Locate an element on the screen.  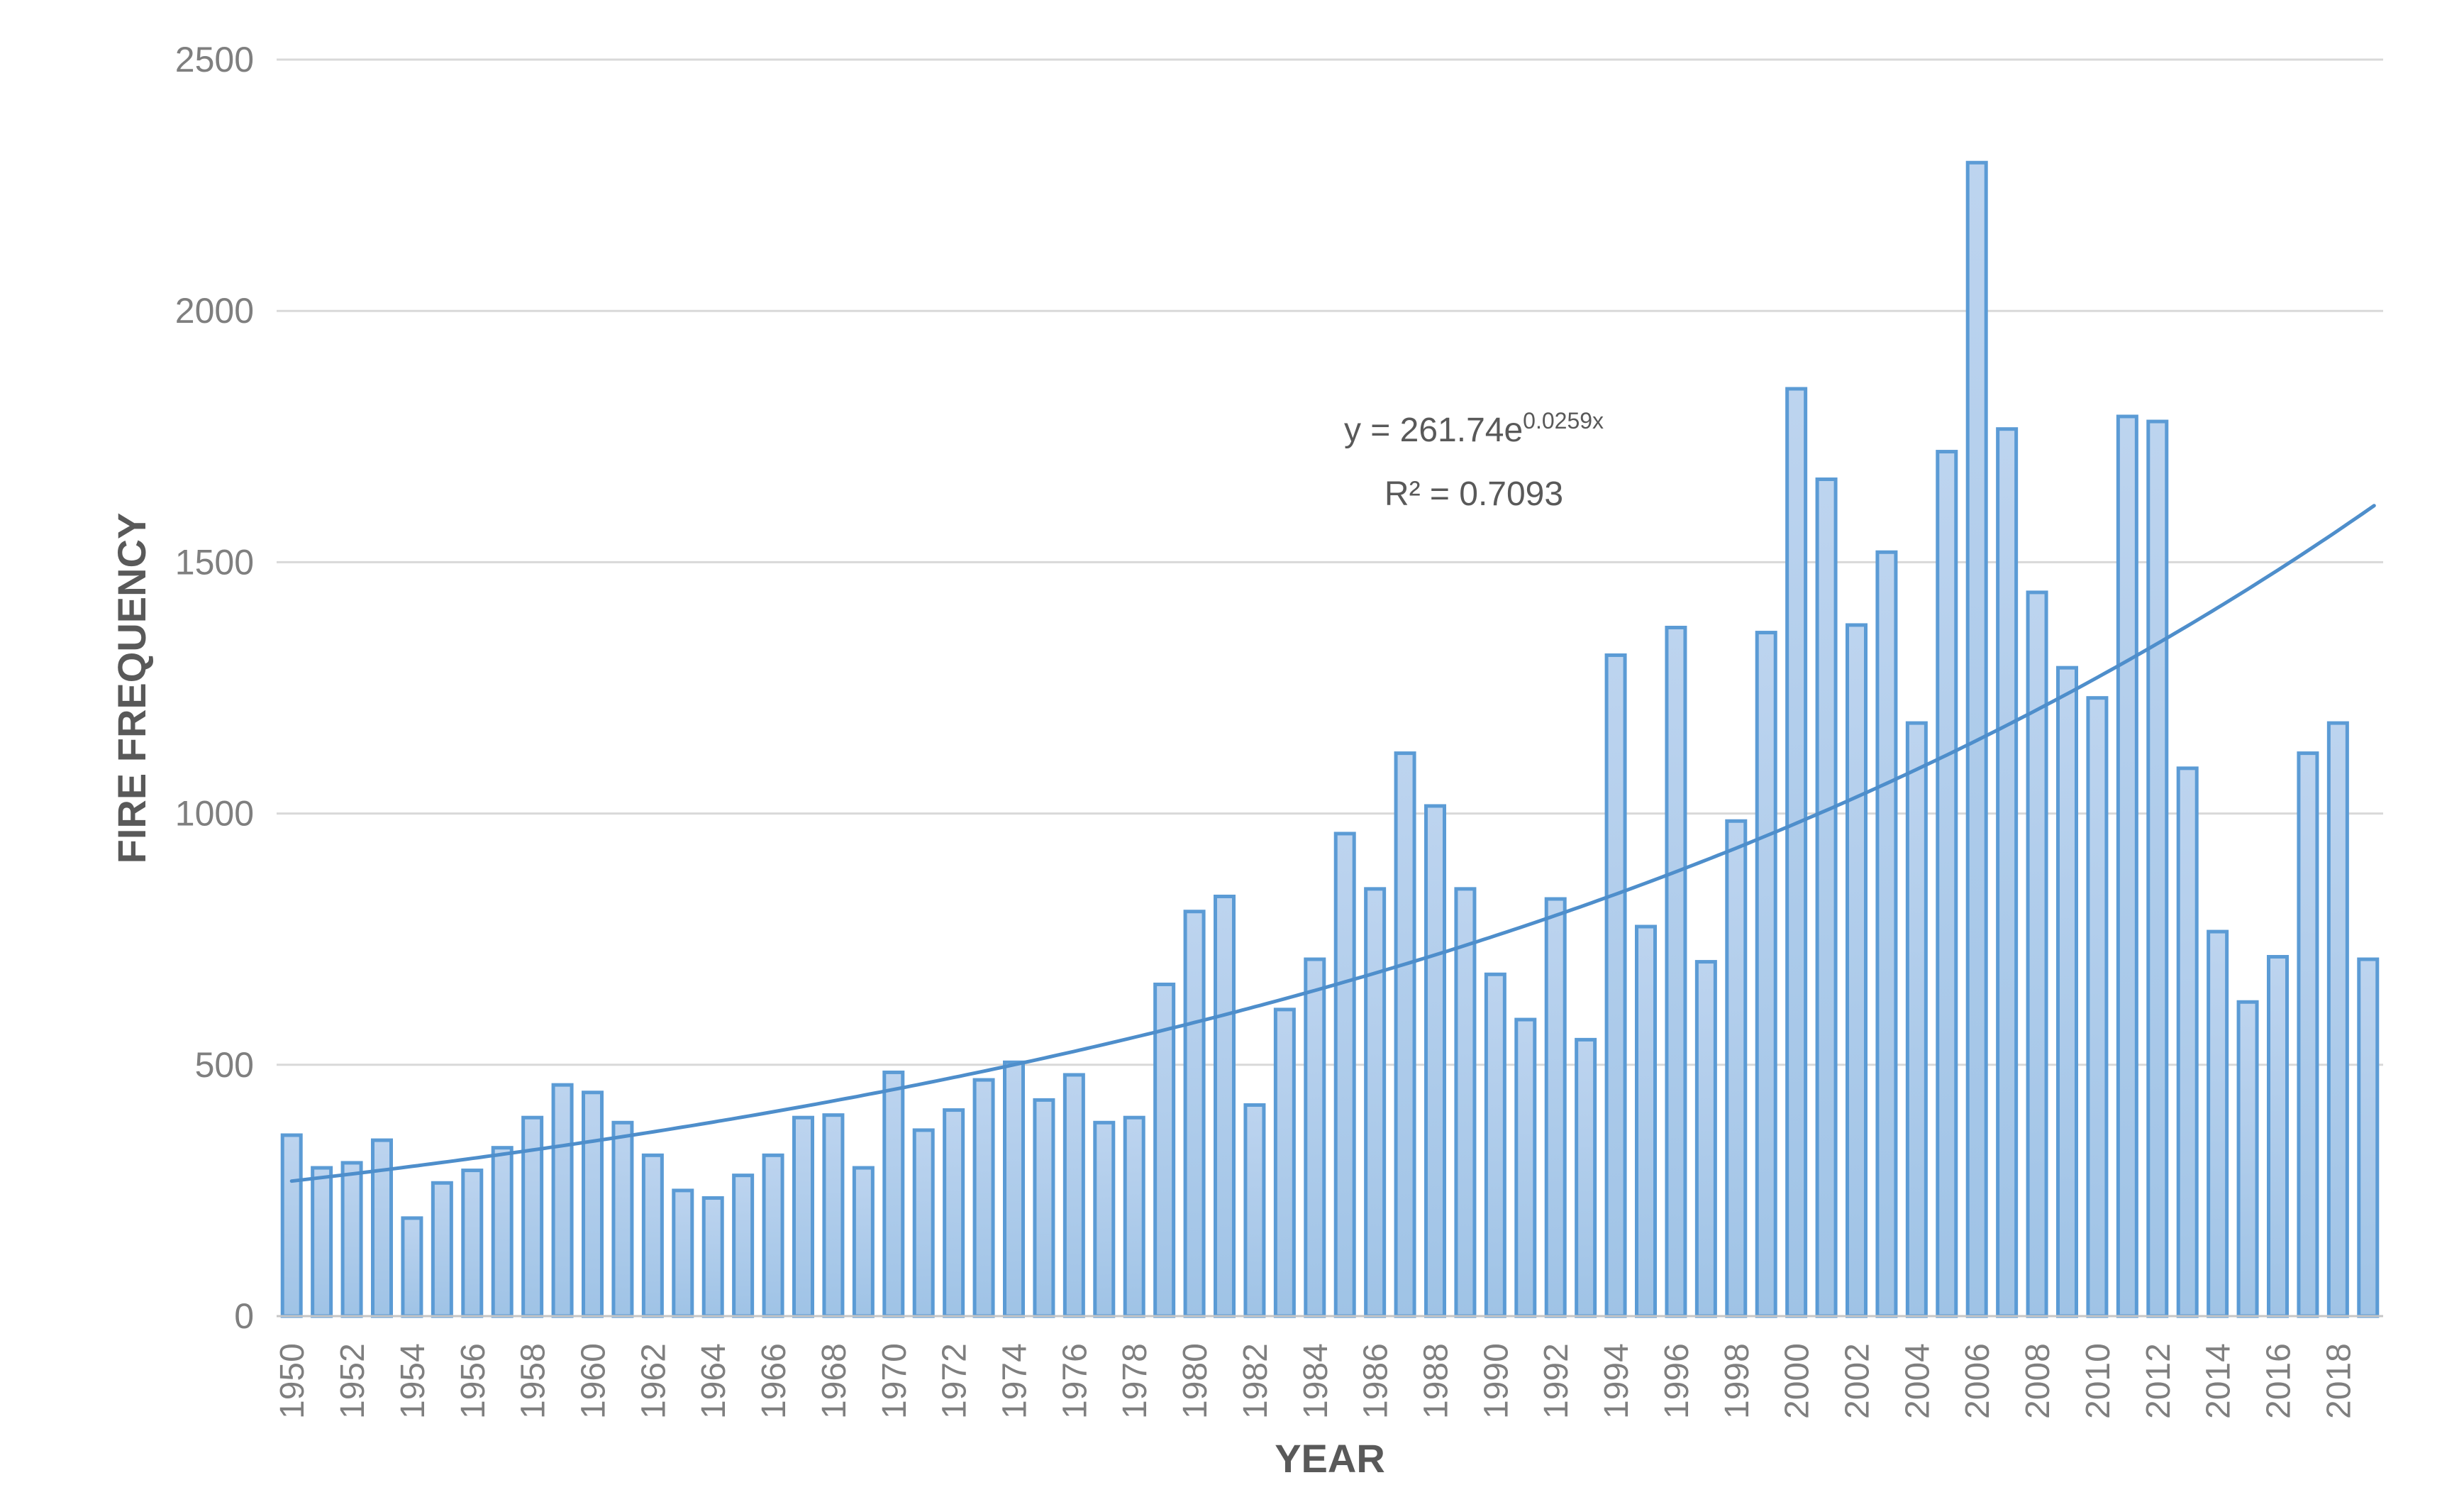
y-axis-title: FIRE FREQUENCY is located at coordinates (131, 688).